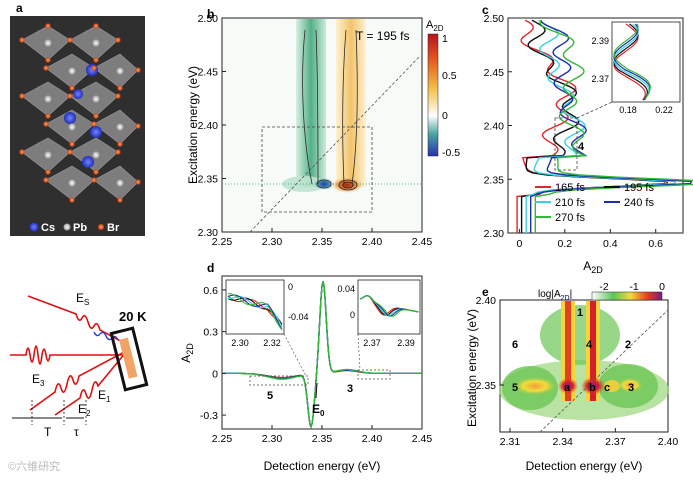  I want to click on xlabel-e: Detection energy (eV), so click(584, 466).